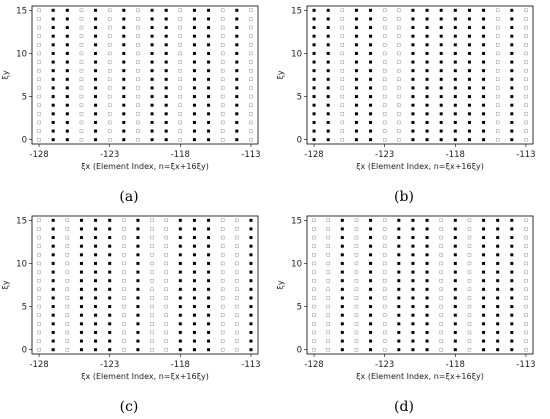  I want to click on y-tick-label: 15, so click(296, 221).